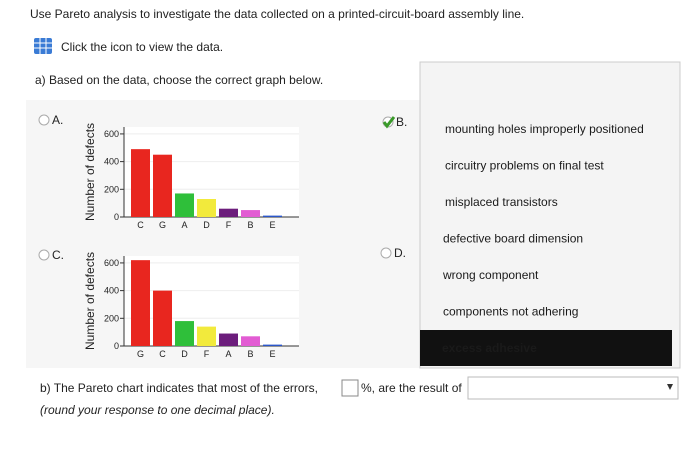  I want to click on data-icon, so click(43, 46).